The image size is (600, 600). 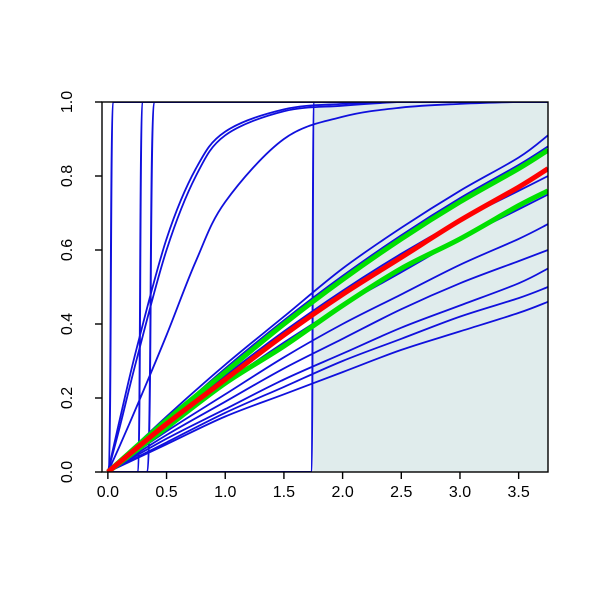 What do you see at coordinates (166, 492) in the screenshot?
I see `x-tick-label-1: 0.5` at bounding box center [166, 492].